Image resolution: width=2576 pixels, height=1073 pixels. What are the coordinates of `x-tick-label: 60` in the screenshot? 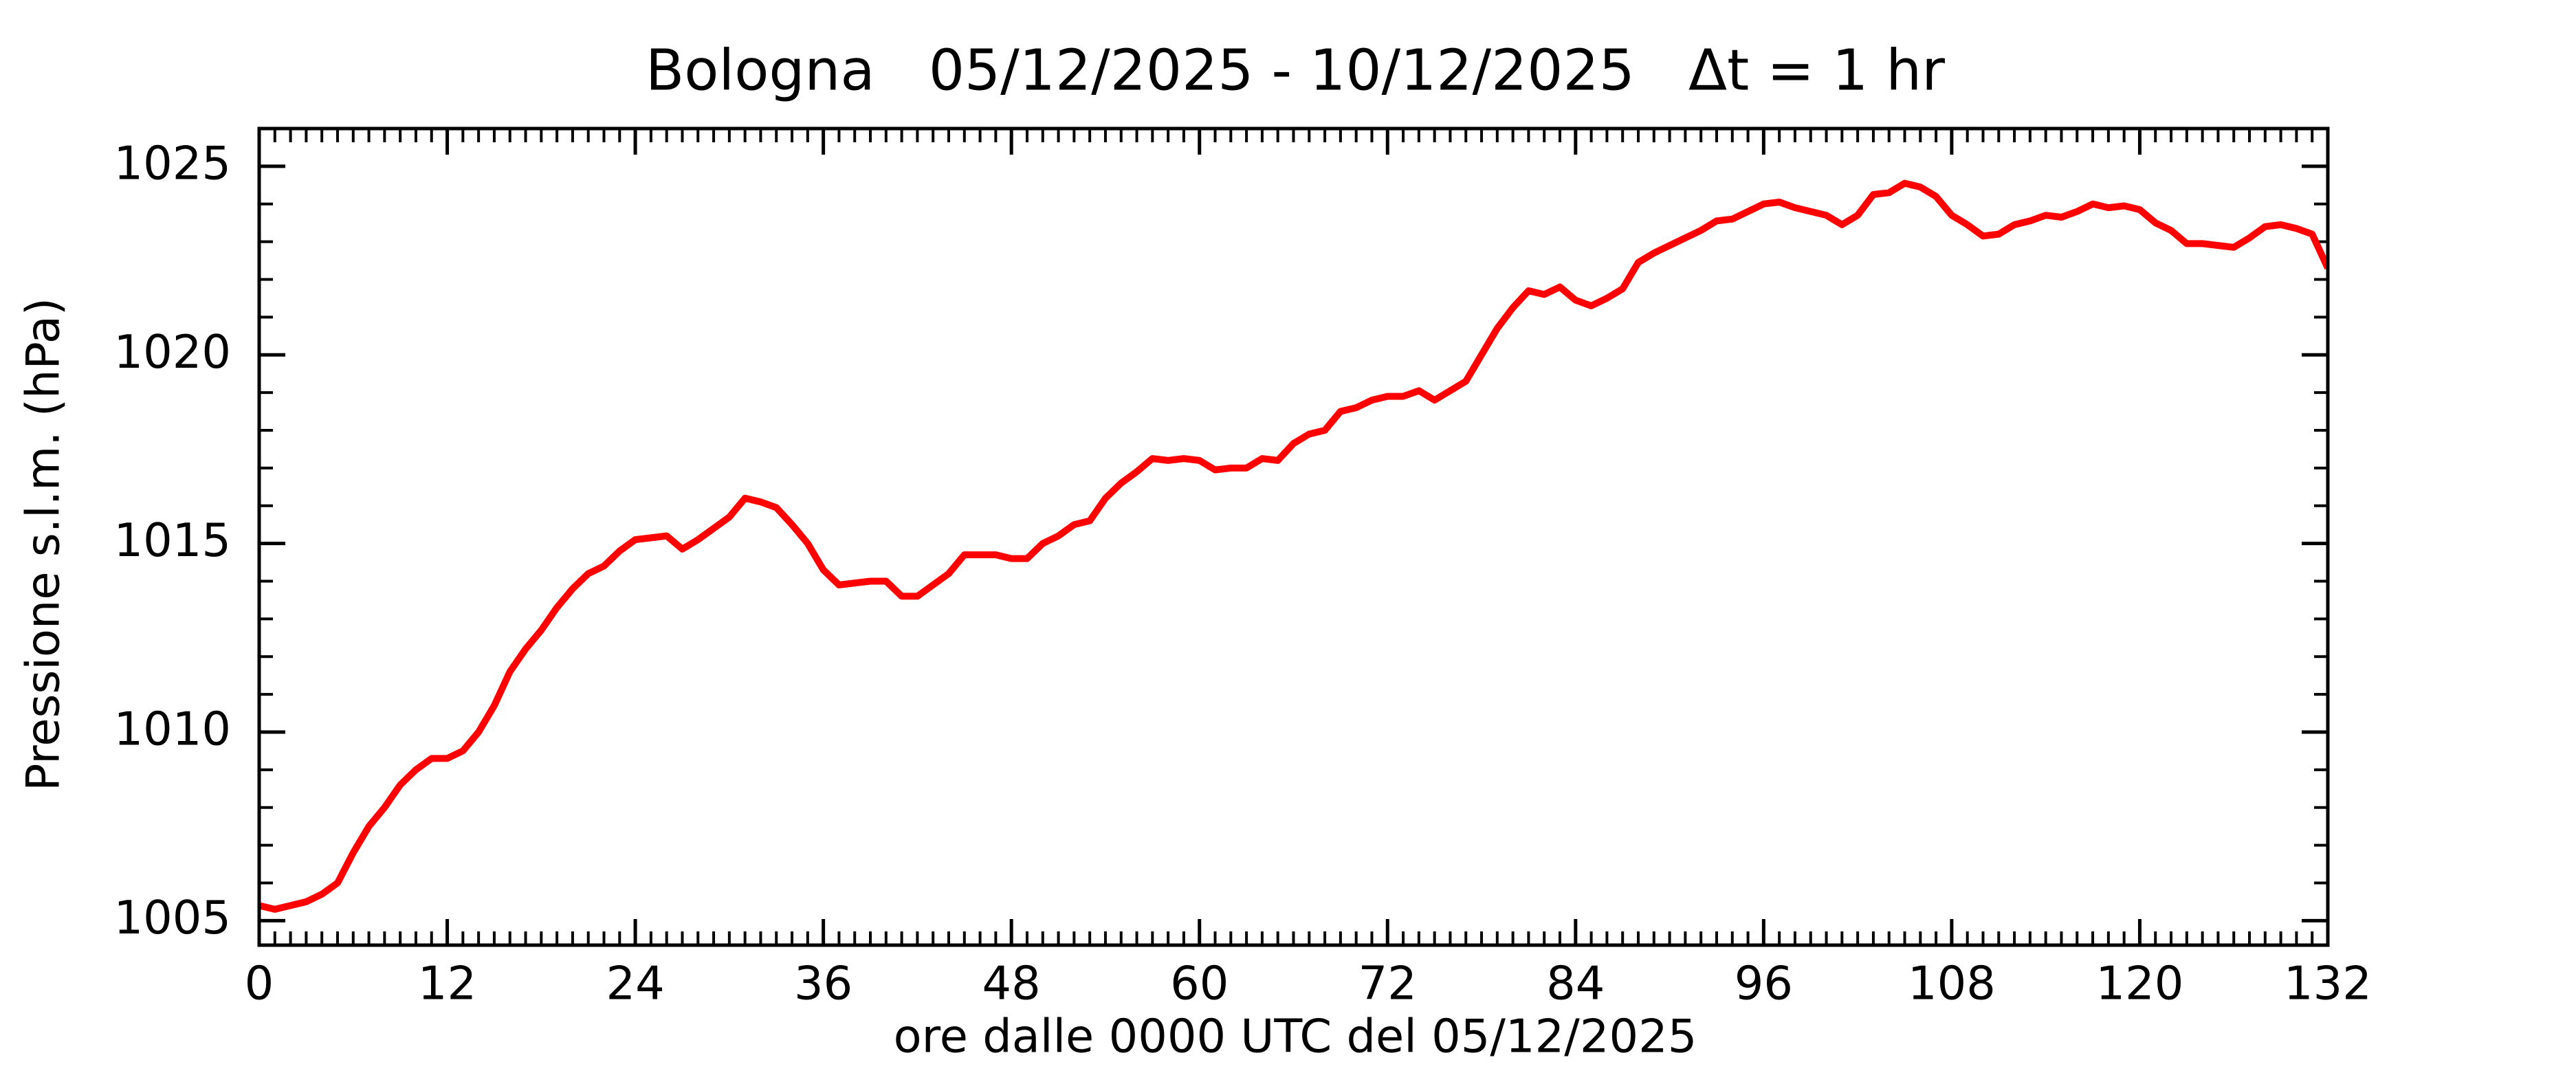 It's located at (1199, 983).